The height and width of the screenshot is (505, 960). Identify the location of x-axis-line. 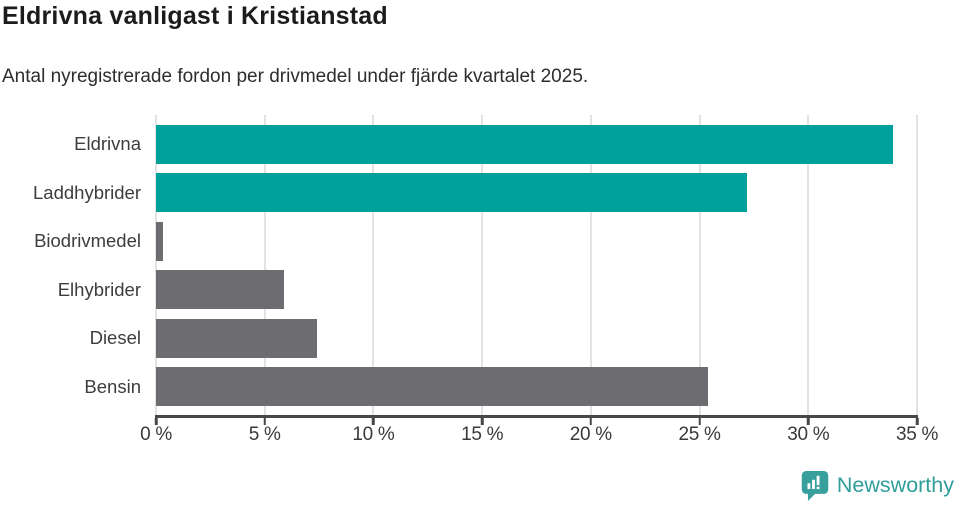
(536, 416).